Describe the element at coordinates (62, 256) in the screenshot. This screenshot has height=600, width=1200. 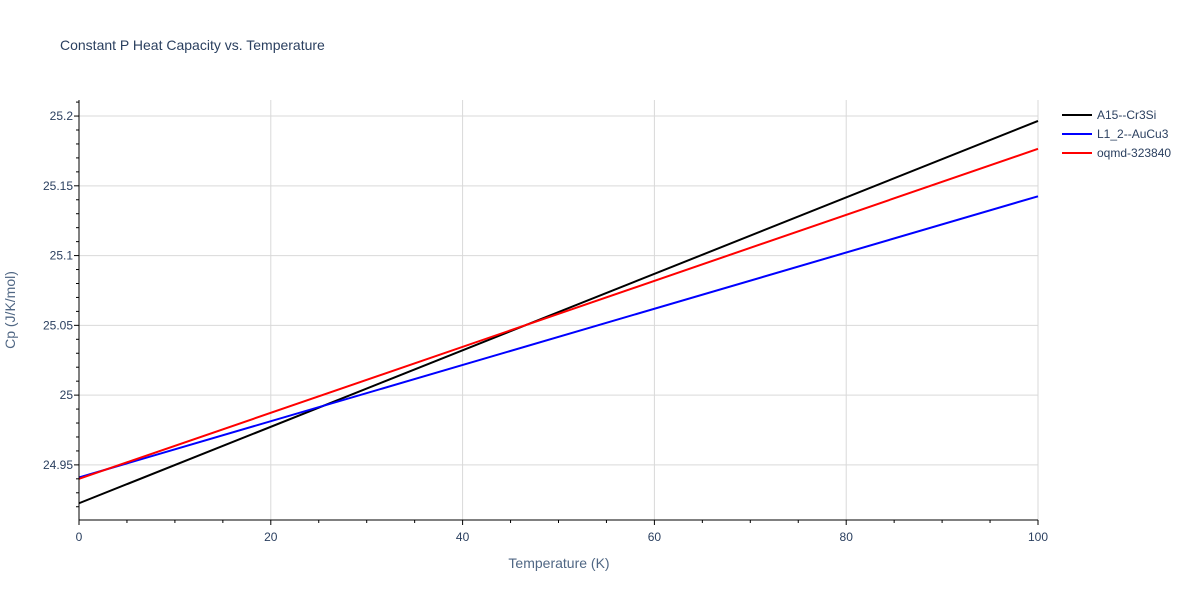
I see `y-tick-label: 25.1` at that location.